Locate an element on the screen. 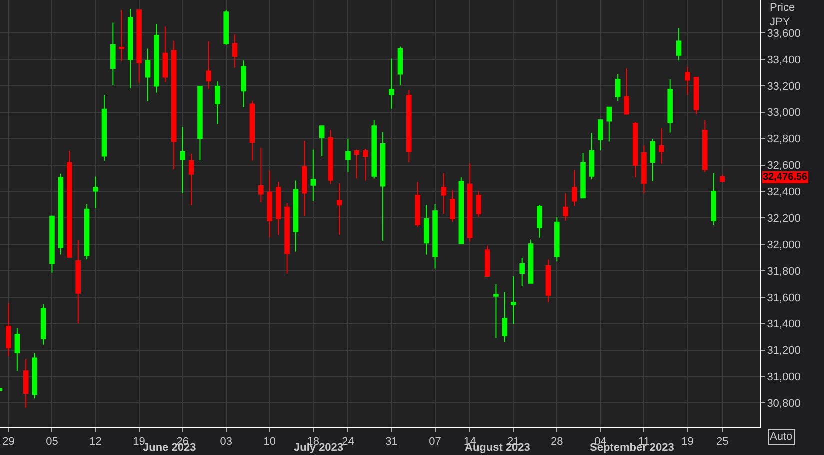 The height and width of the screenshot is (455, 824). y-tick-label: 33,600 is located at coordinates (784, 34).